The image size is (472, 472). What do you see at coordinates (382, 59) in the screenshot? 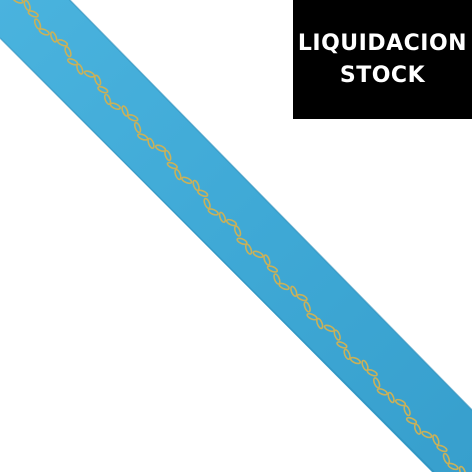
I see `clearance-banner: LIQUIDACION STOCK` at bounding box center [382, 59].